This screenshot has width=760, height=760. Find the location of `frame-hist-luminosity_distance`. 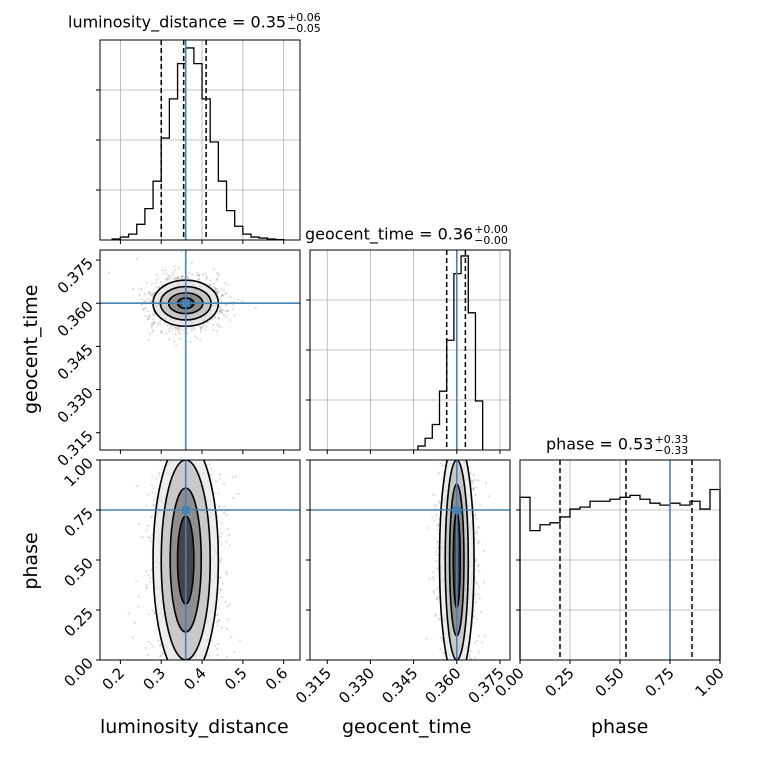

frame-hist-luminosity_distance is located at coordinates (200, 140).